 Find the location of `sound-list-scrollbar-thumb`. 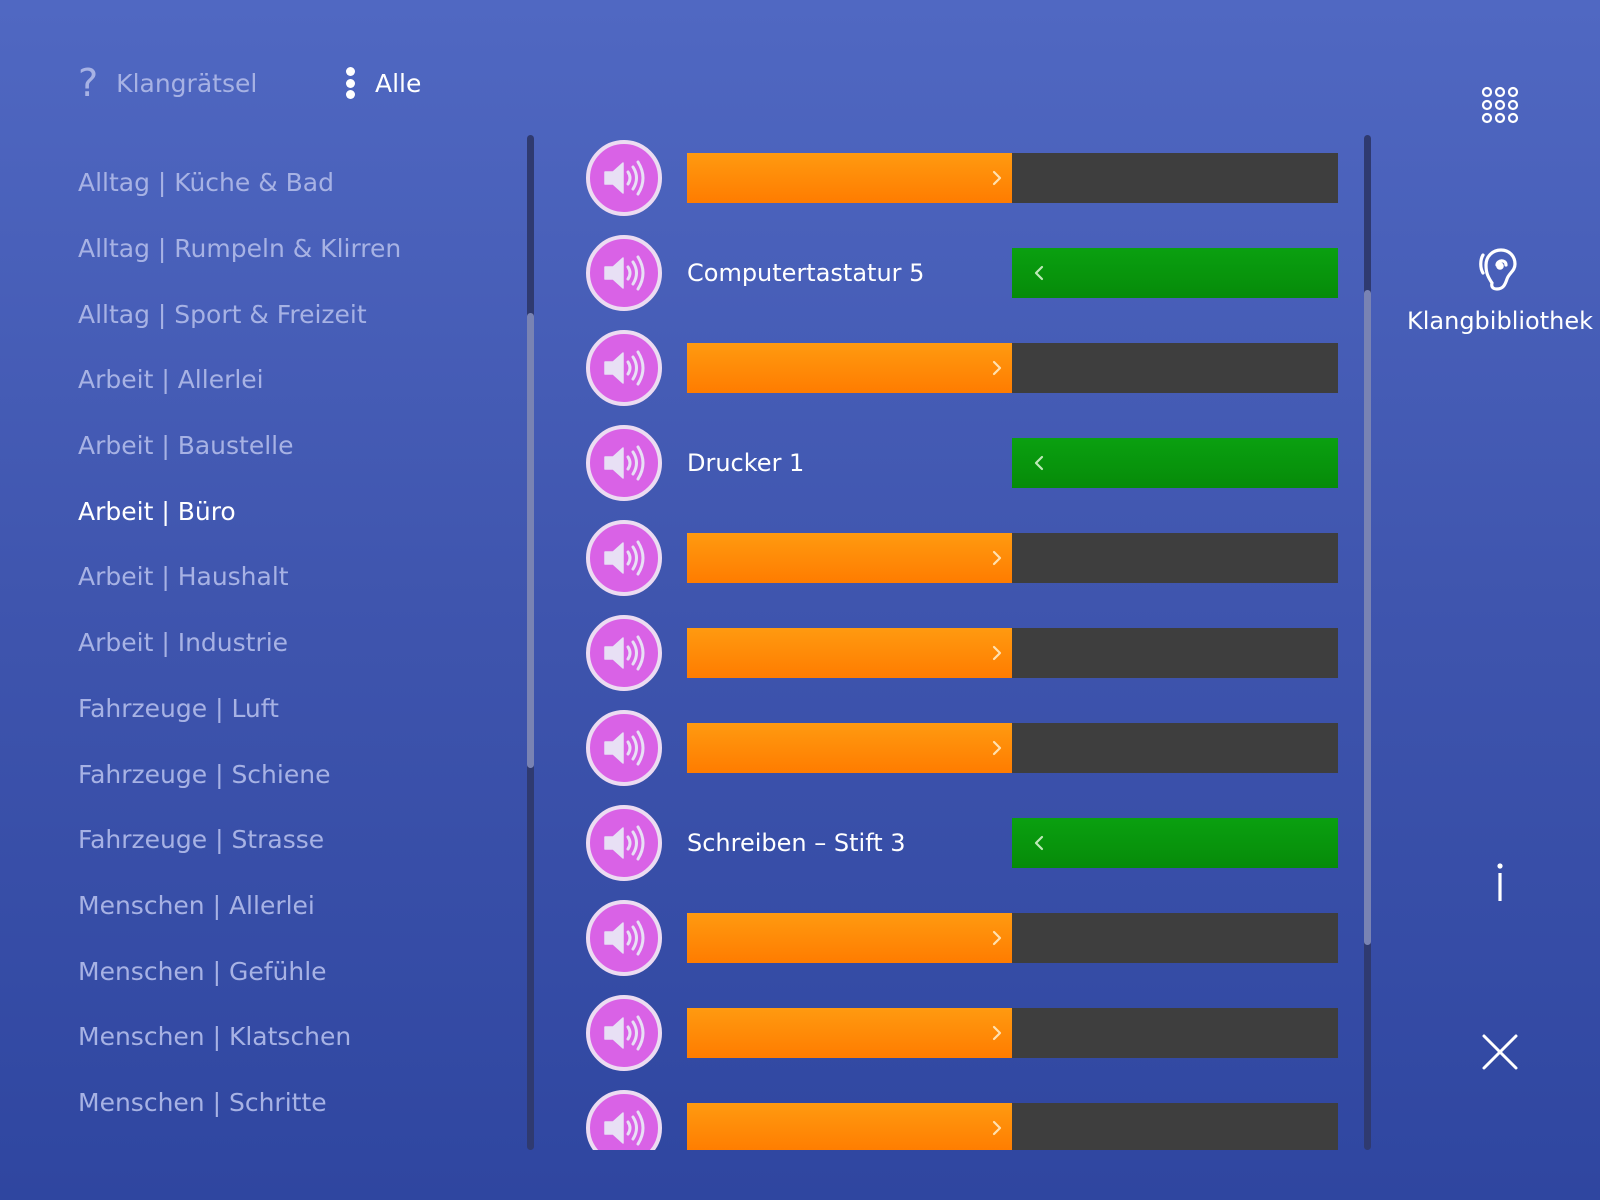

sound-list-scrollbar-thumb is located at coordinates (1367, 617).